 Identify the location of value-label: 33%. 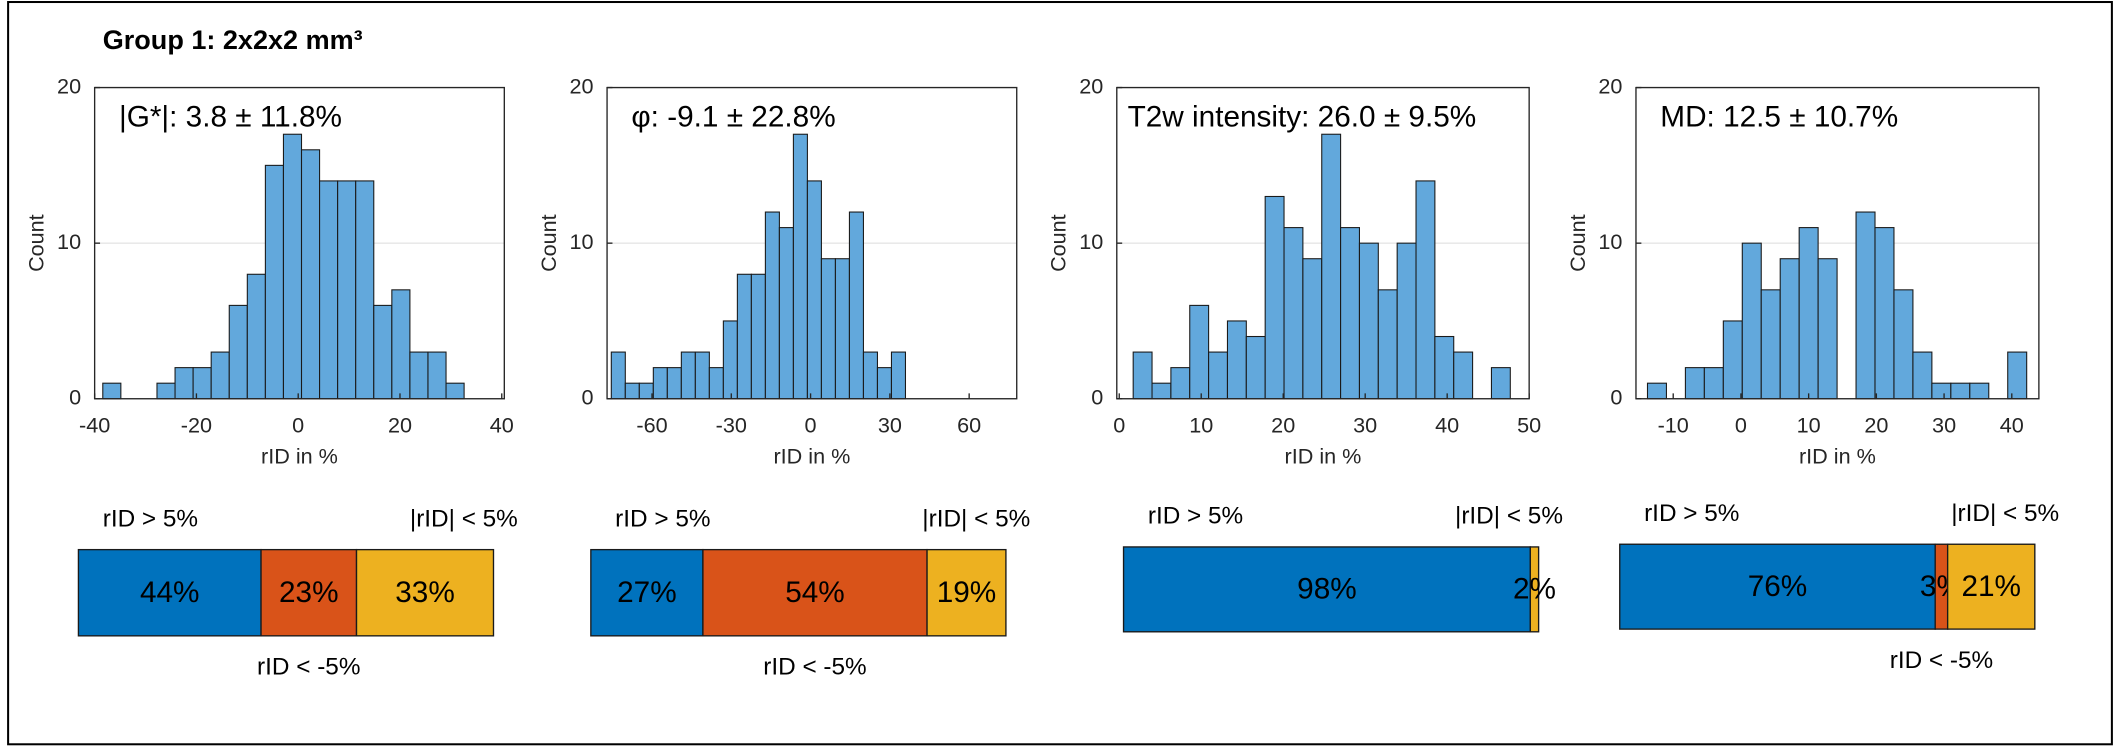
(425, 592).